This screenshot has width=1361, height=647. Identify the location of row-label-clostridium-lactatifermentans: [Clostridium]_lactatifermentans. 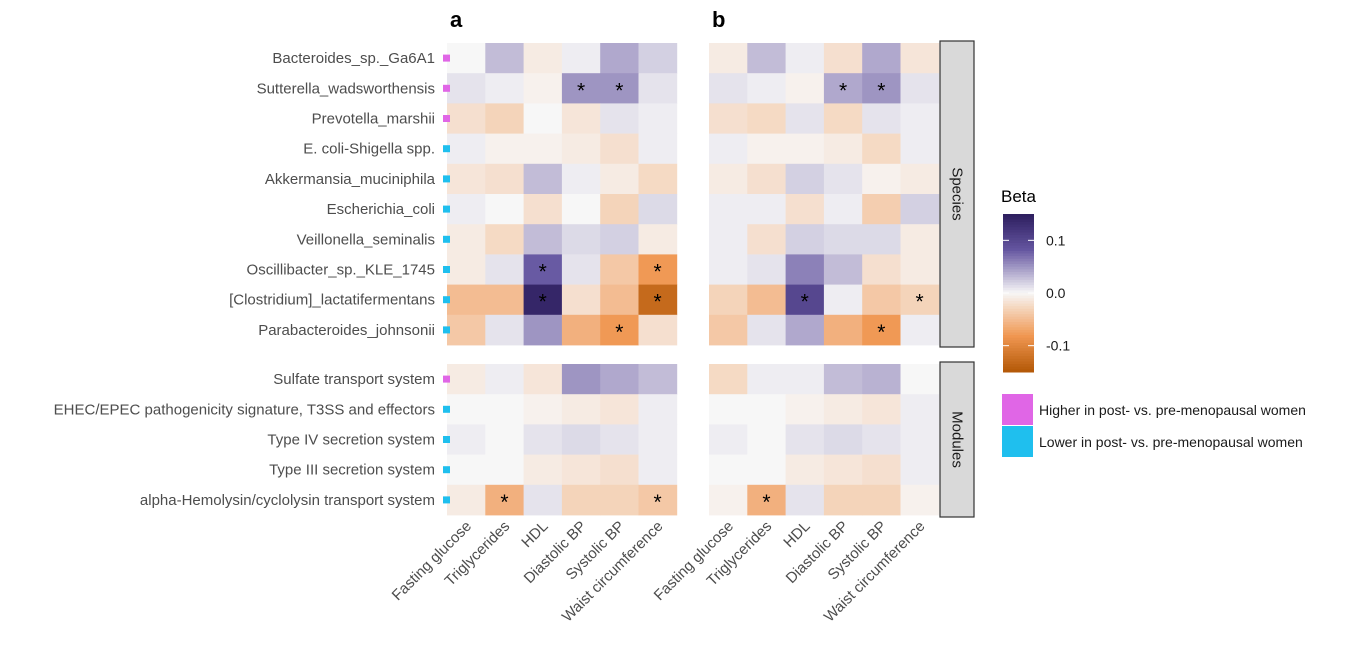
(332, 300).